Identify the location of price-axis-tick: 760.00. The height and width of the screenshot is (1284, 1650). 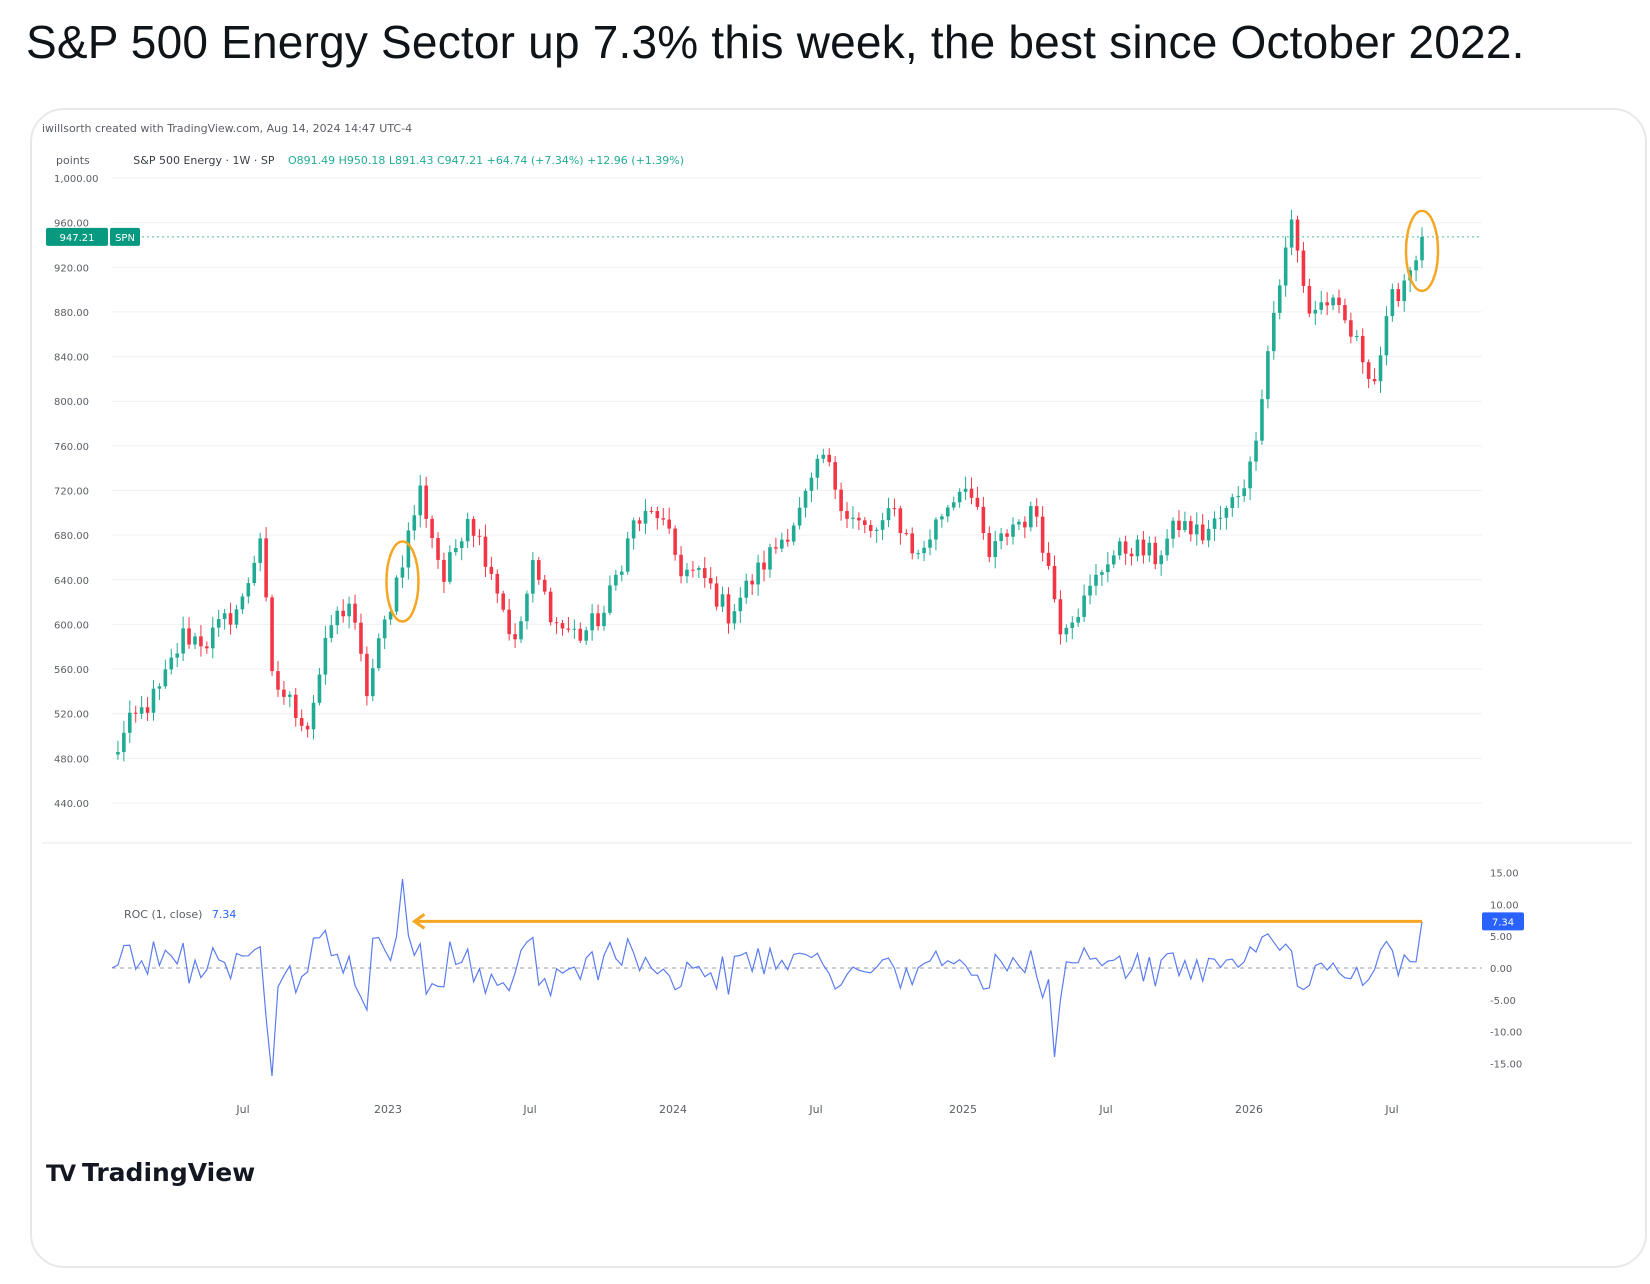
(71, 447).